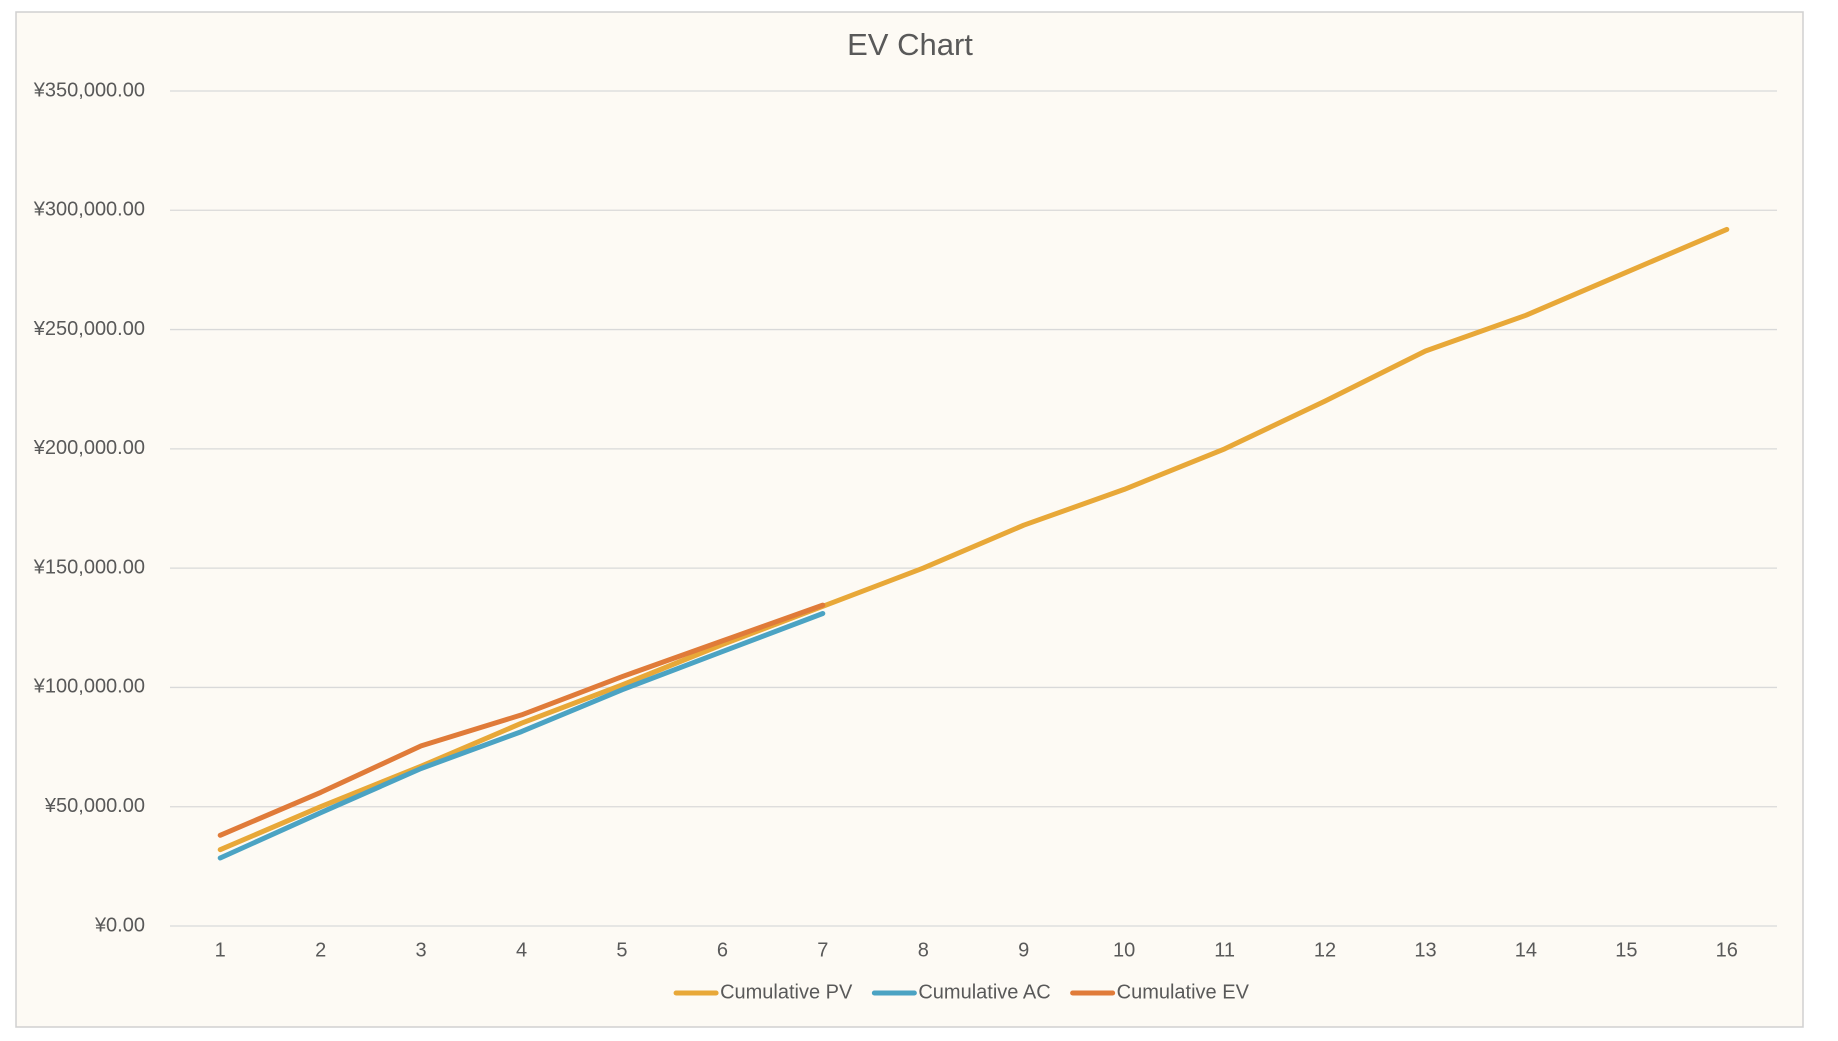 The width and height of the screenshot is (1838, 1041). I want to click on y-tick-label: ¥200,000.00, so click(89, 448).